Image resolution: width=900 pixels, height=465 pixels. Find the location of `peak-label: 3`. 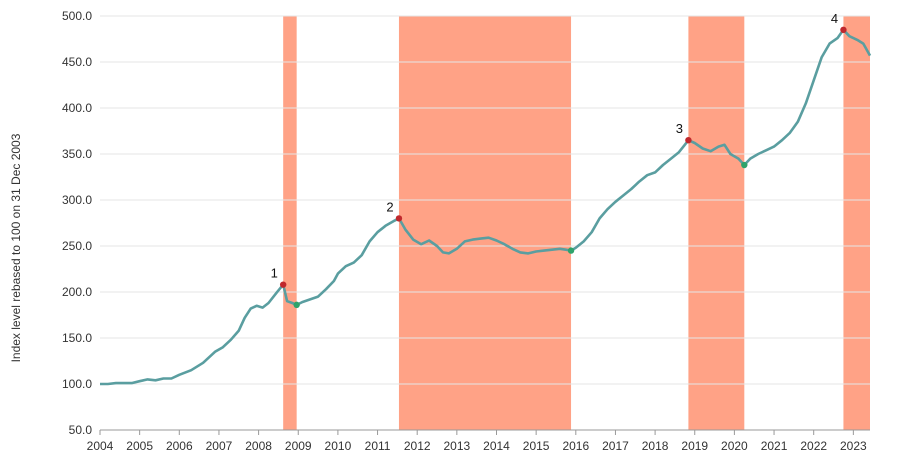

peak-label: 3 is located at coordinates (679, 128).